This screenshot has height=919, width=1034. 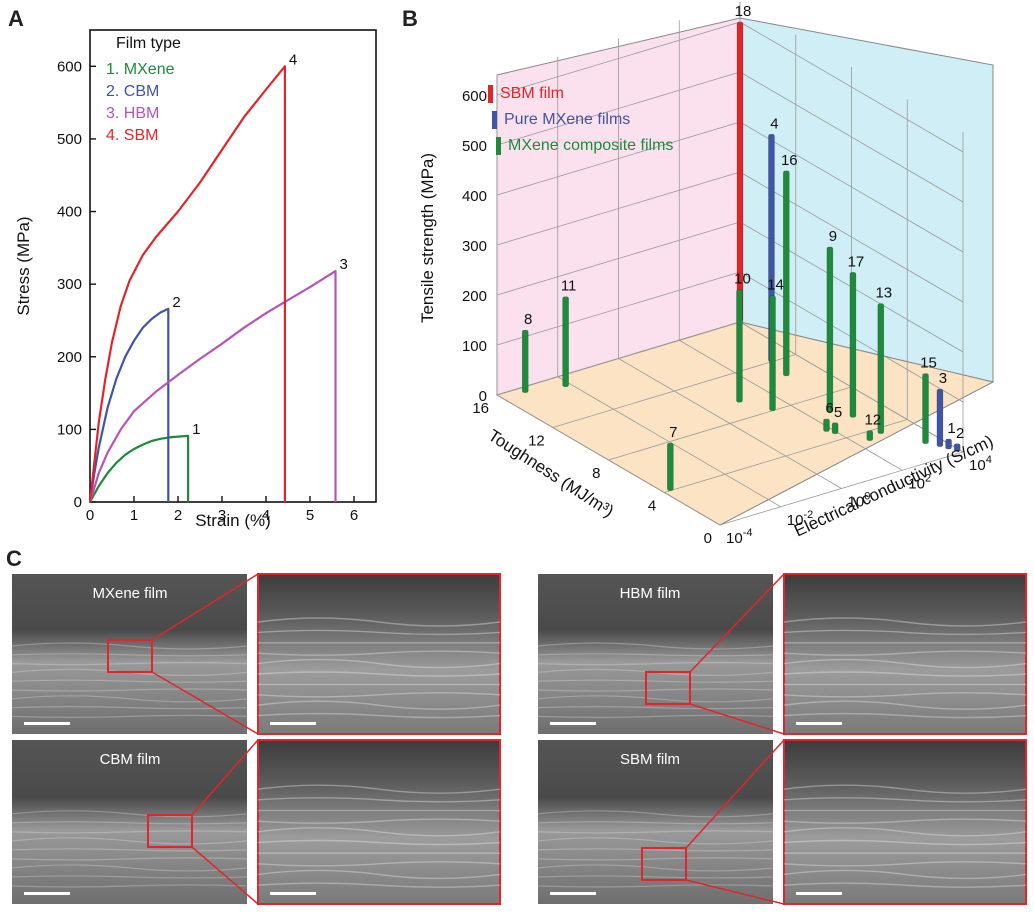 I want to click on curve-end-label: 1, so click(x=196, y=429).